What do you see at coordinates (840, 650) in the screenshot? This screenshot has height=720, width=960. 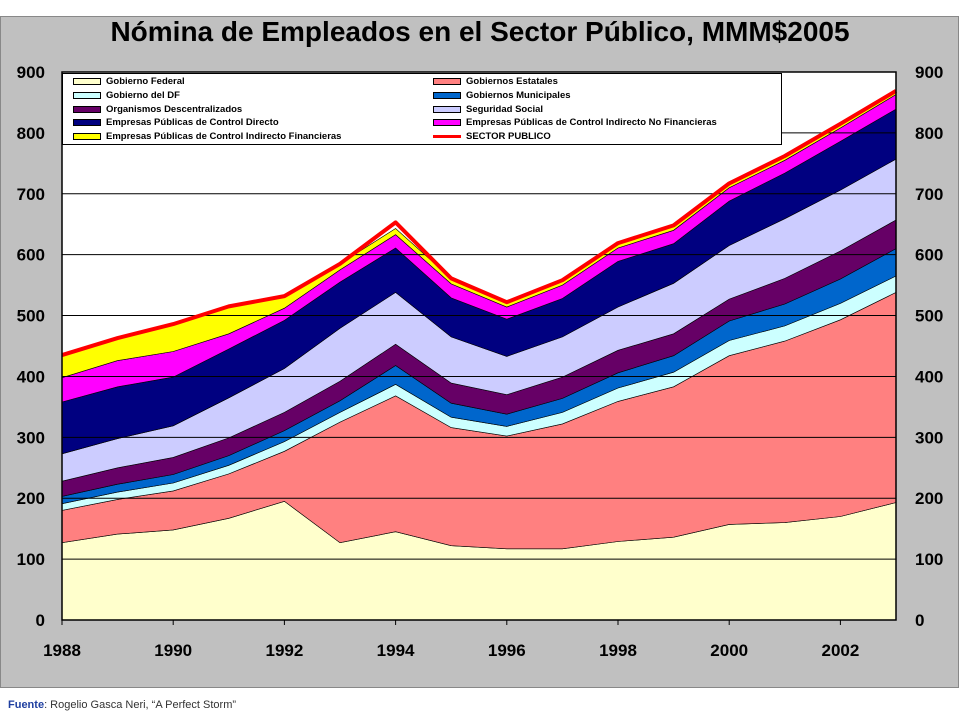 I see `x-tick-7: 2002` at bounding box center [840, 650].